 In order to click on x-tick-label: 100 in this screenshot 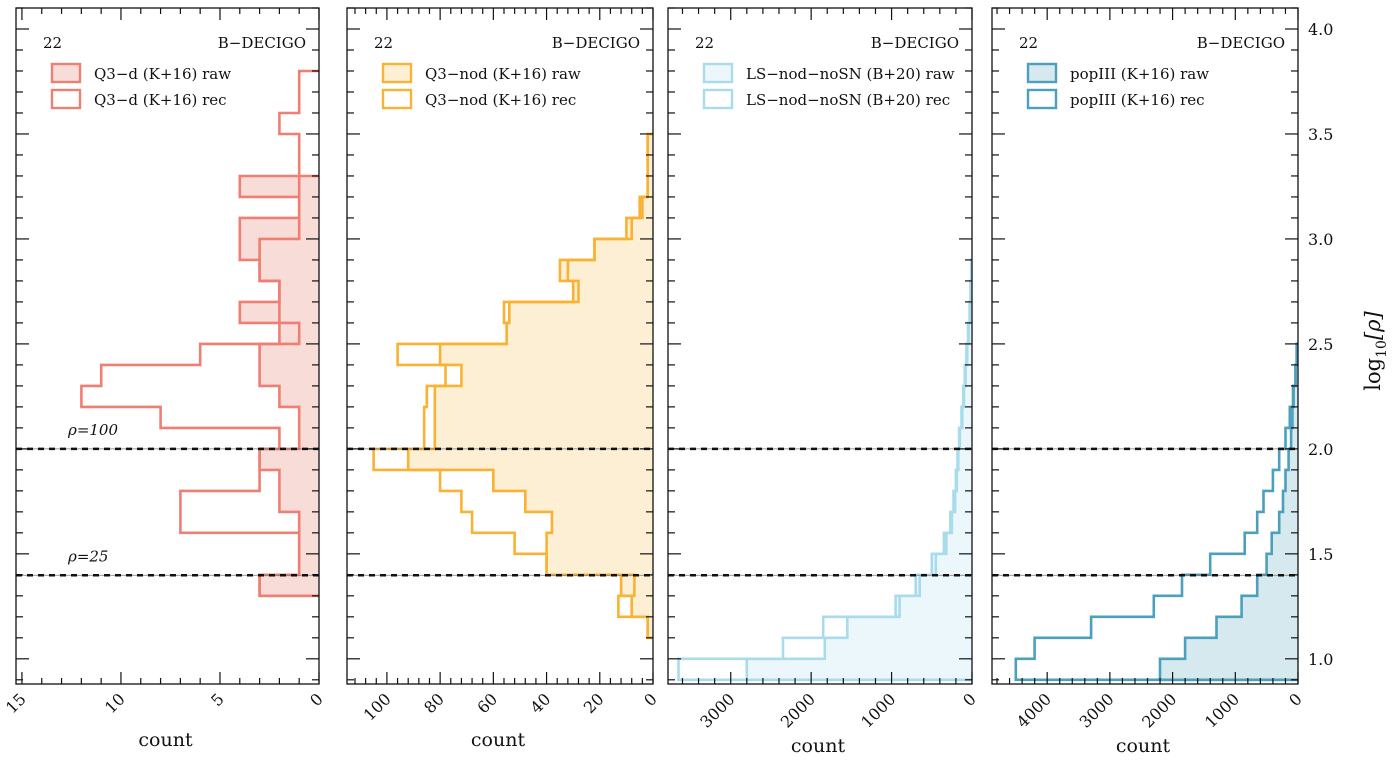, I will do `click(377, 706)`.